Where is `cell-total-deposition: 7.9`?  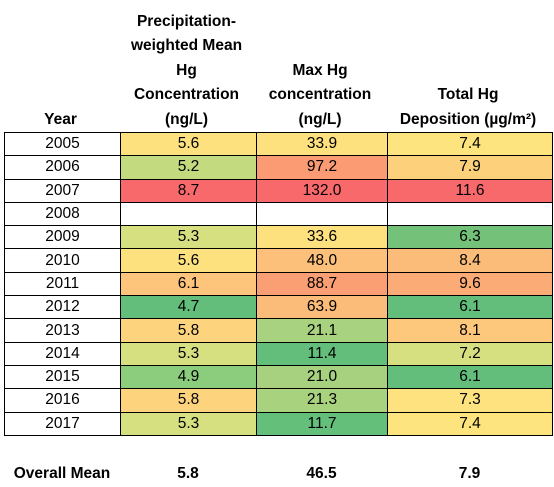 cell-total-deposition: 7.9 is located at coordinates (470, 167).